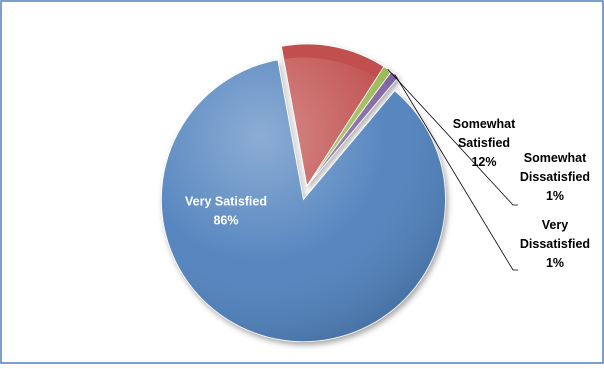 Image resolution: width=604 pixels, height=369 pixels. What do you see at coordinates (484, 143) in the screenshot?
I see `data-label-somewhat-satisfied: Somewhat Satisfied 12%` at bounding box center [484, 143].